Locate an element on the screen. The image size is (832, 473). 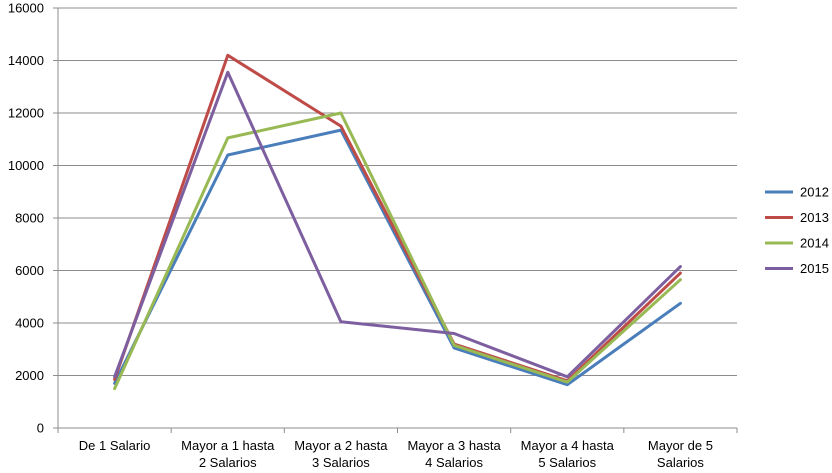
y-tick-label: 6000 is located at coordinates (29, 270).